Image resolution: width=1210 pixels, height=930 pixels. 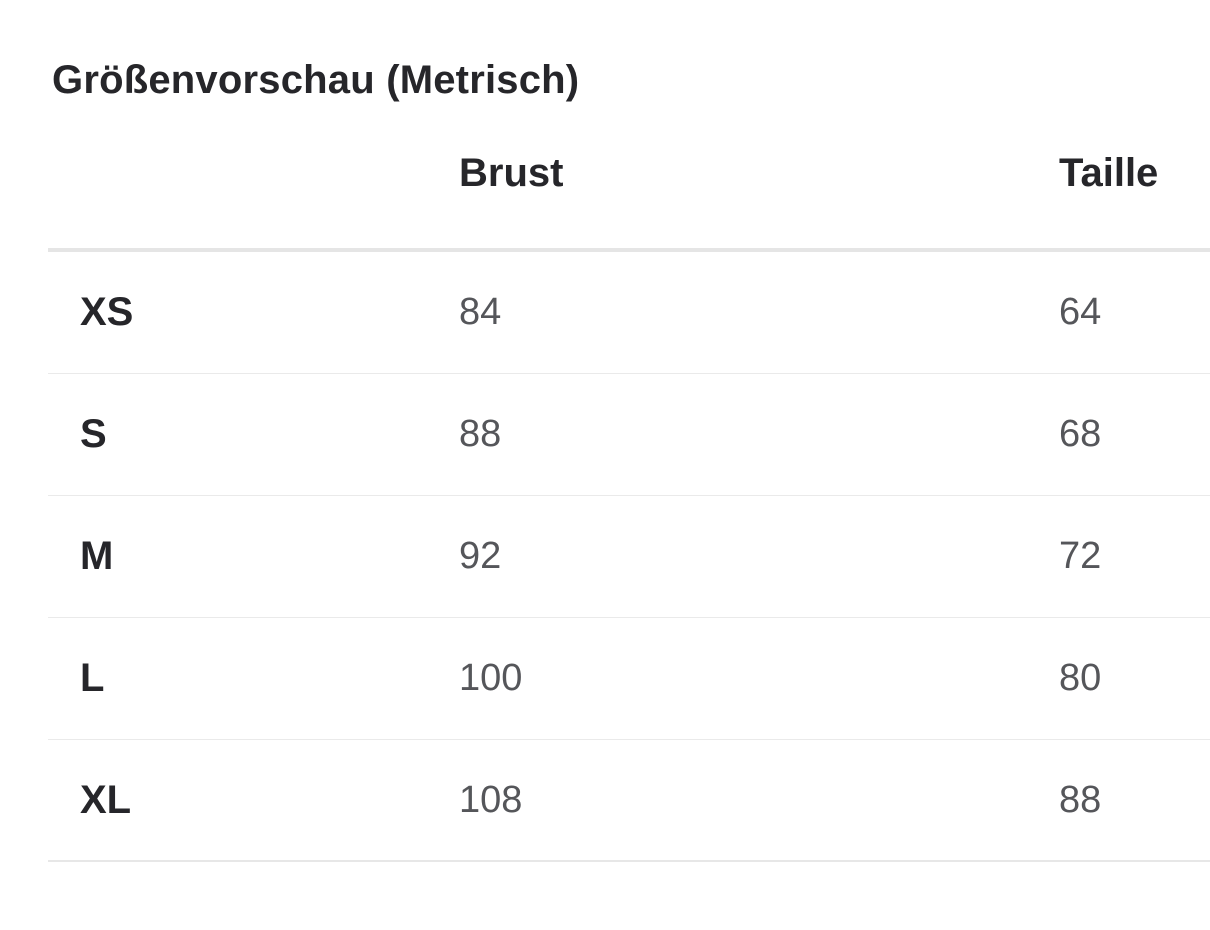 I want to click on chest-value: 92, so click(x=480, y=556).